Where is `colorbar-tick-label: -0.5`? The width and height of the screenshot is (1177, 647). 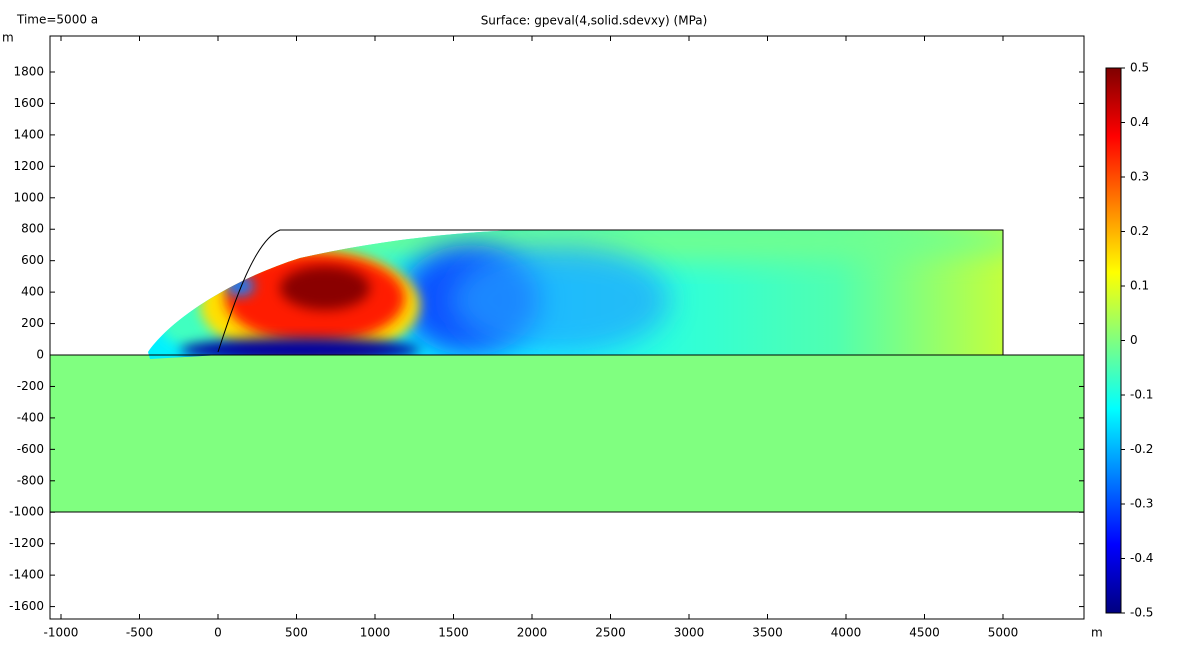 colorbar-tick-label: -0.5 is located at coordinates (1141, 613).